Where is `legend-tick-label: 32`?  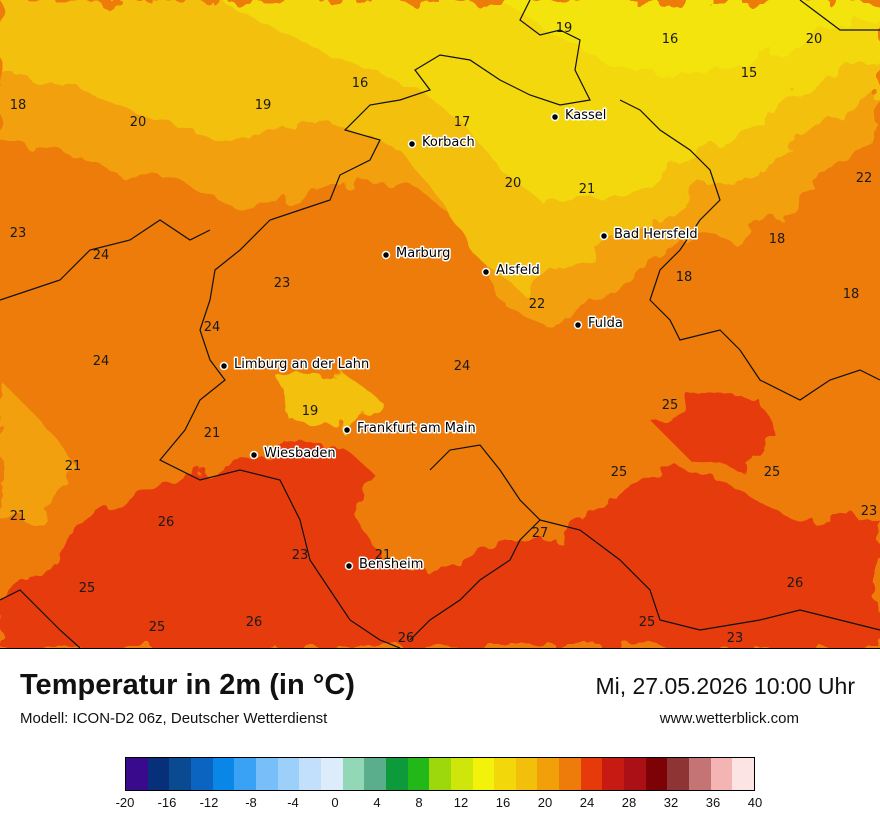 legend-tick-label: 32 is located at coordinates (671, 802).